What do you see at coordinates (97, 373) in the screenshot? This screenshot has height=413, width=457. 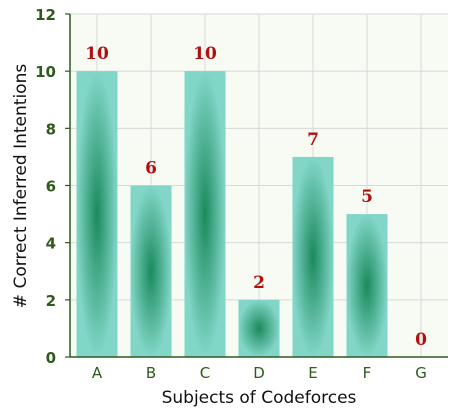 I see `x-tick-label-A: A` at bounding box center [97, 373].